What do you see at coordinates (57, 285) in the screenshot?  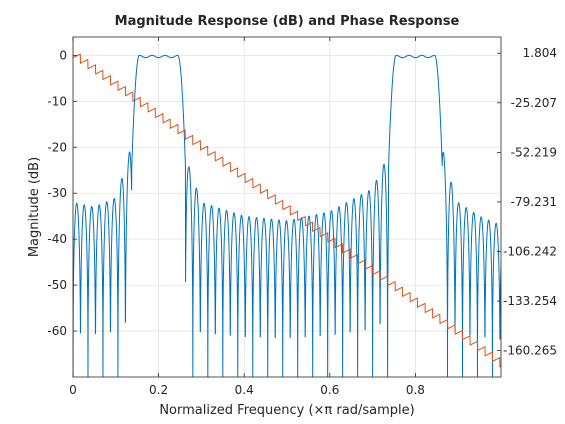 I see `y-left-tick-label-5: -50` at bounding box center [57, 285].